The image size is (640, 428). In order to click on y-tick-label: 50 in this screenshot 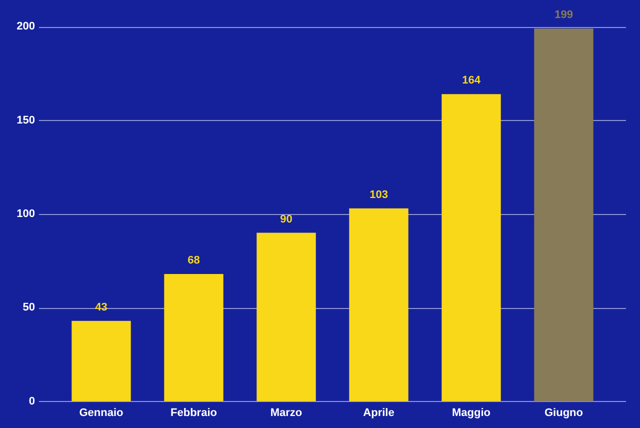, I will do `click(28, 308)`.